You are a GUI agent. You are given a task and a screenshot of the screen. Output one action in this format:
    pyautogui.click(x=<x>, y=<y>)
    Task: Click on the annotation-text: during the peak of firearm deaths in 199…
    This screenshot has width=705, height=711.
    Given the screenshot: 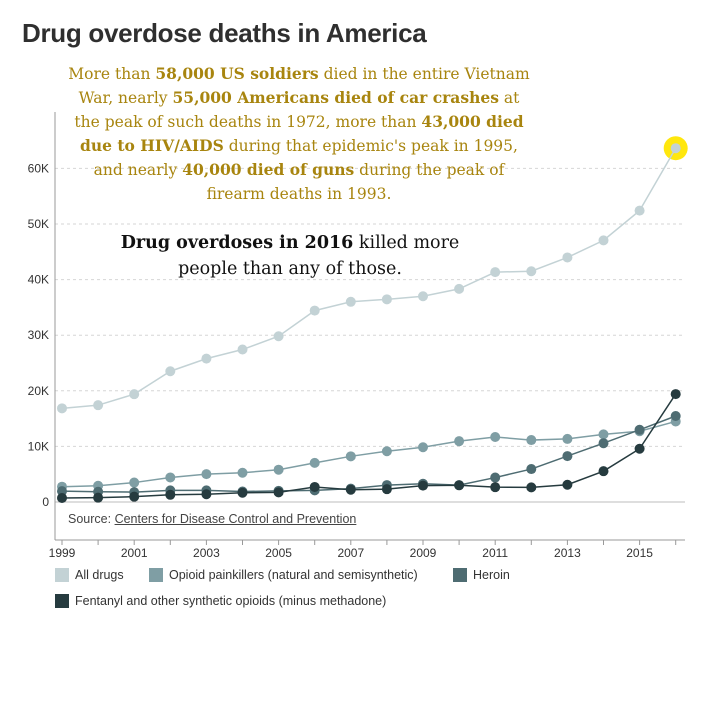 What is the action you would take?
    pyautogui.click(x=355, y=182)
    